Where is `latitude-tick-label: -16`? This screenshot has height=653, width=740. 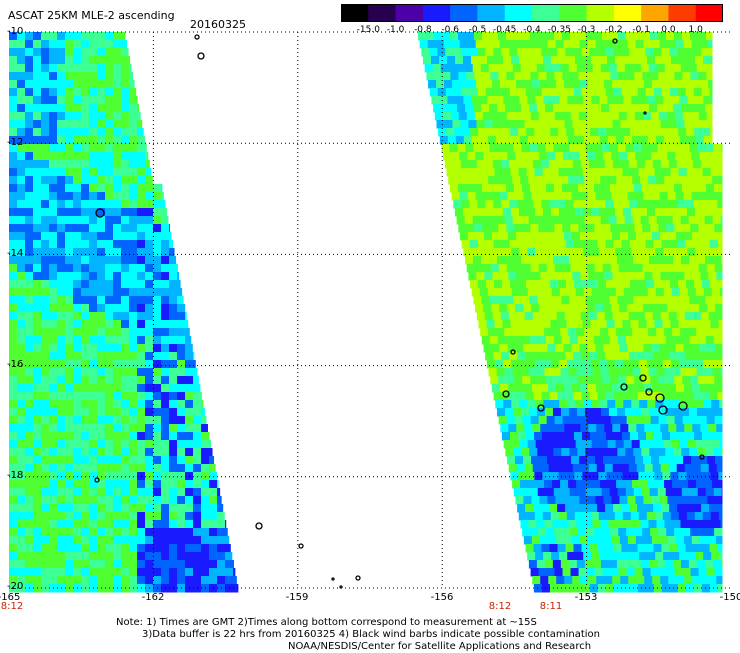 latitude-tick-label: -16 is located at coordinates (15, 364).